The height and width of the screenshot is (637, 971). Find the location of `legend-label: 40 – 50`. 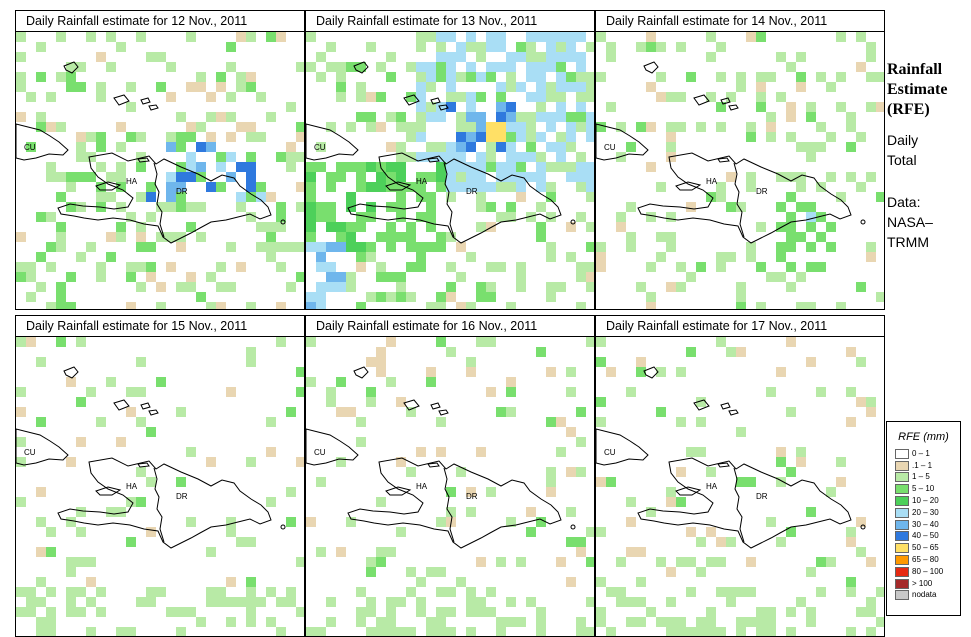

legend-label: 40 – 50 is located at coordinates (925, 536).